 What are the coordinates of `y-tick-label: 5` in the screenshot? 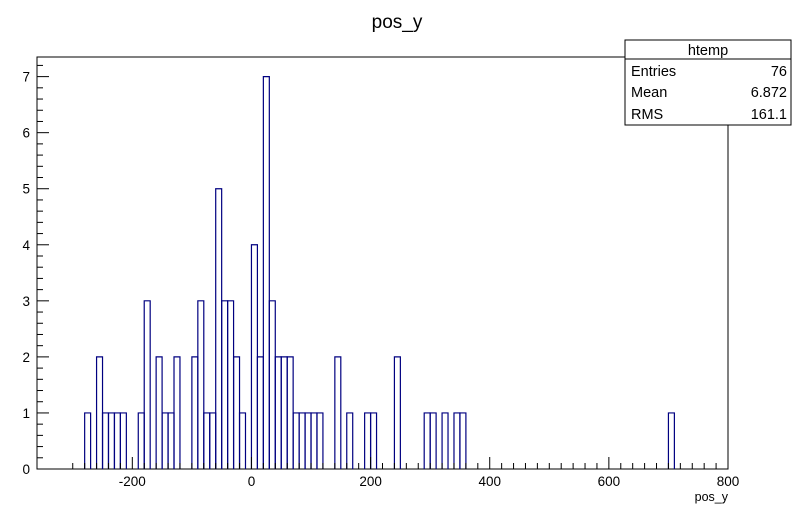 It's located at (26, 189).